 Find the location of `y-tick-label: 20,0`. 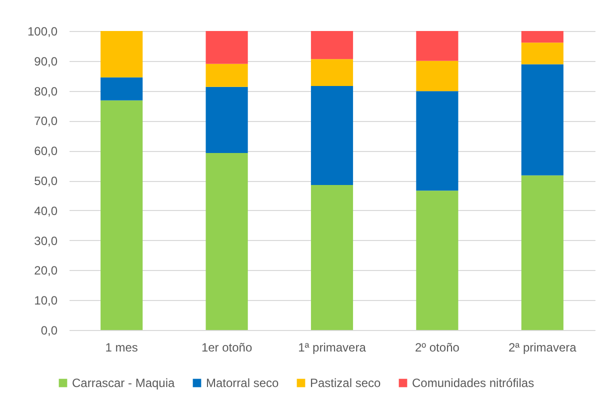

y-tick-label: 20,0 is located at coordinates (46, 271).